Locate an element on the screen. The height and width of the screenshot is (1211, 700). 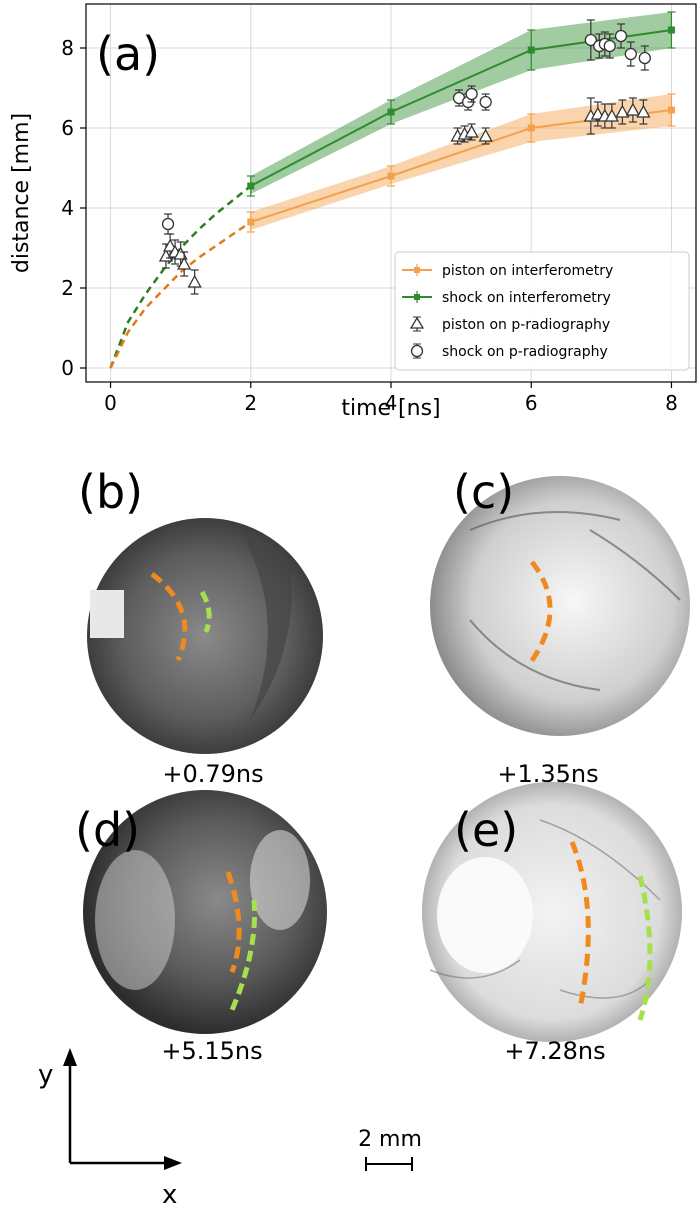
panel-c-radiograph: (c) +1.35ns is located at coordinates (560, 626).